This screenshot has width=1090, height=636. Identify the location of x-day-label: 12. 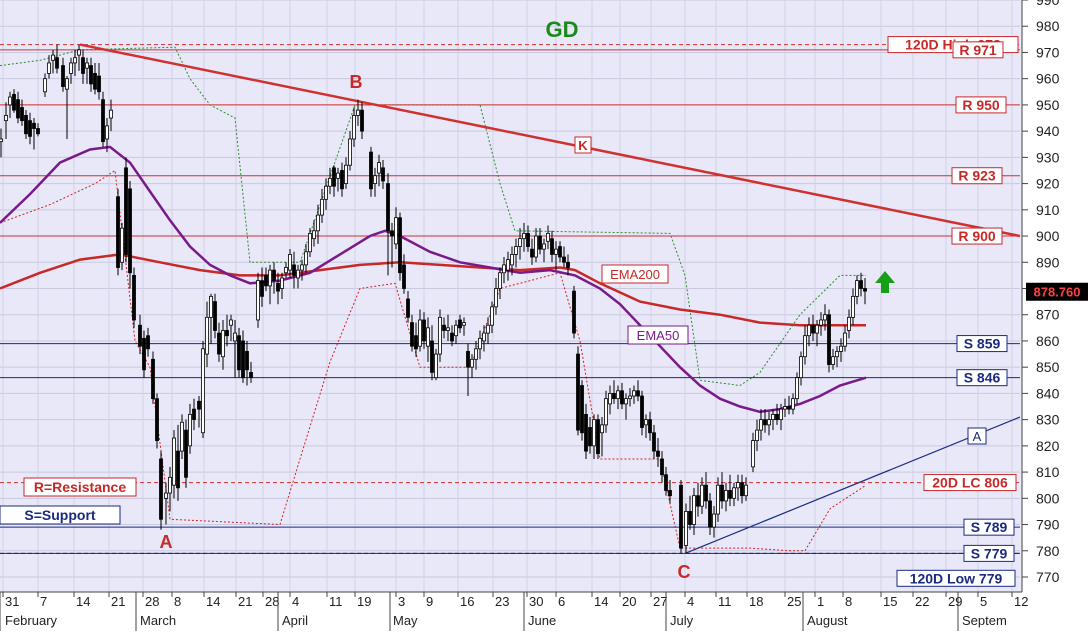
(1021, 601).